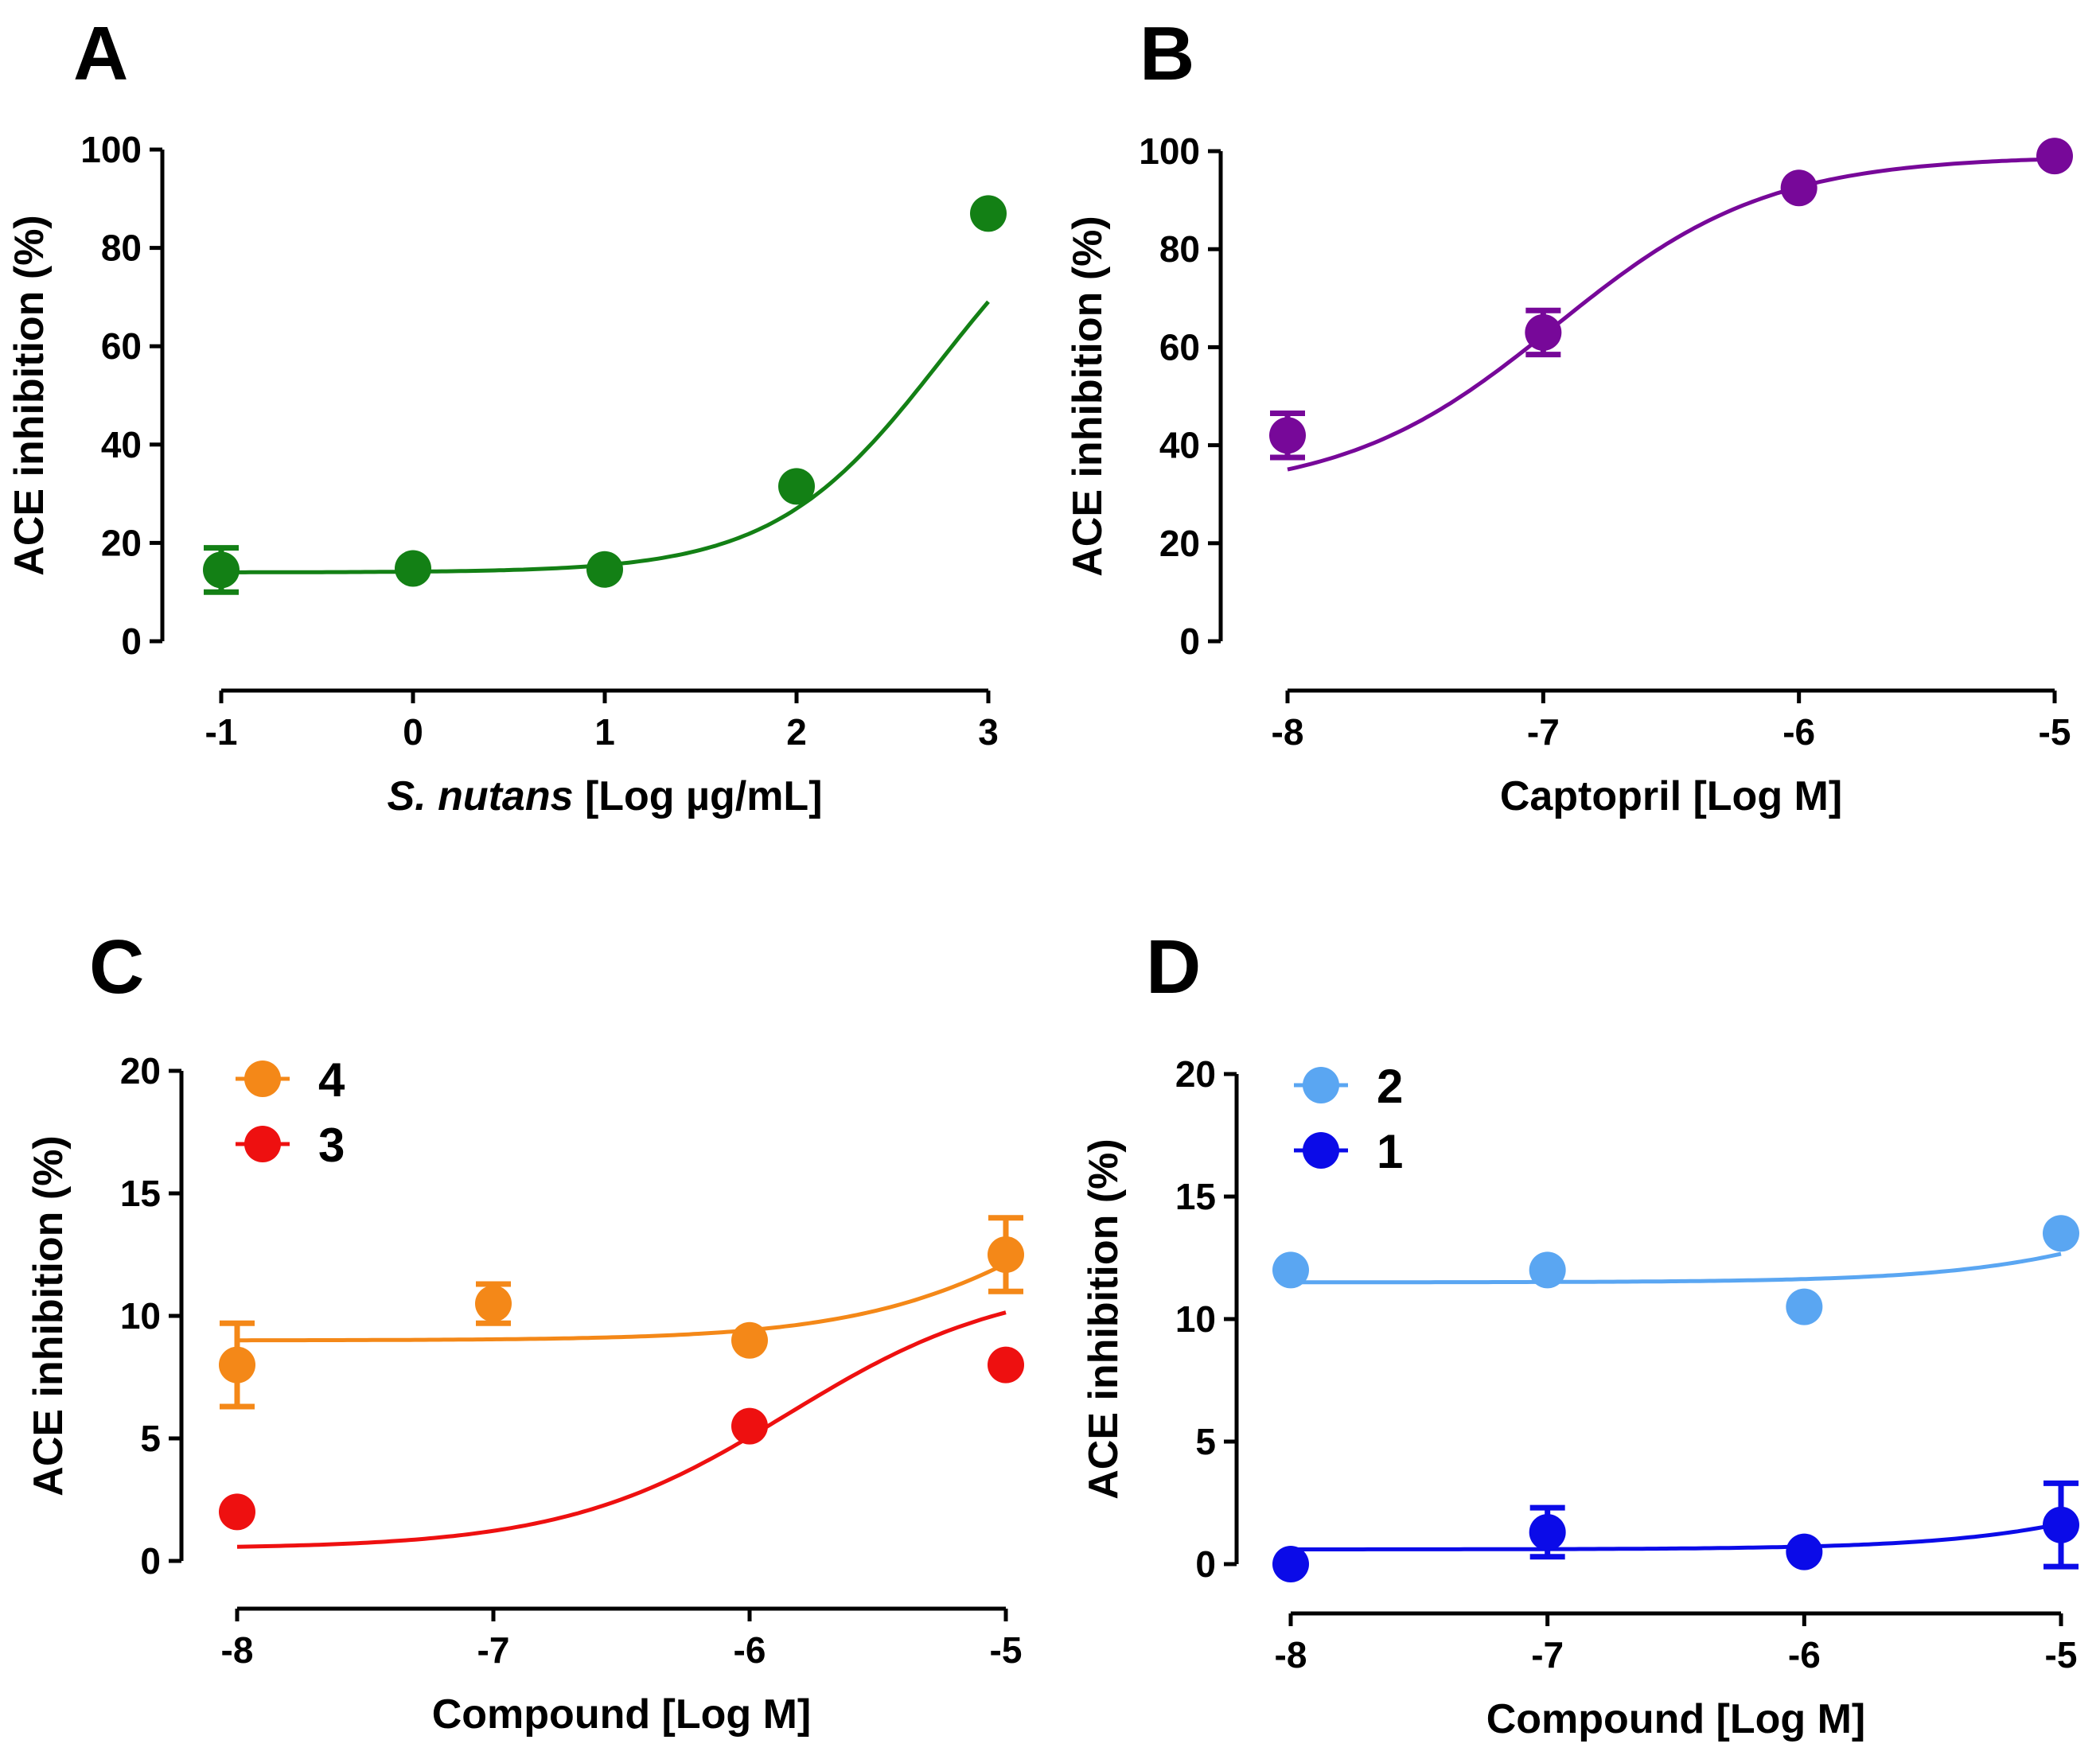 The height and width of the screenshot is (1763, 2100). I want to click on panel-b-x-tick-label: -7, so click(1543, 732).